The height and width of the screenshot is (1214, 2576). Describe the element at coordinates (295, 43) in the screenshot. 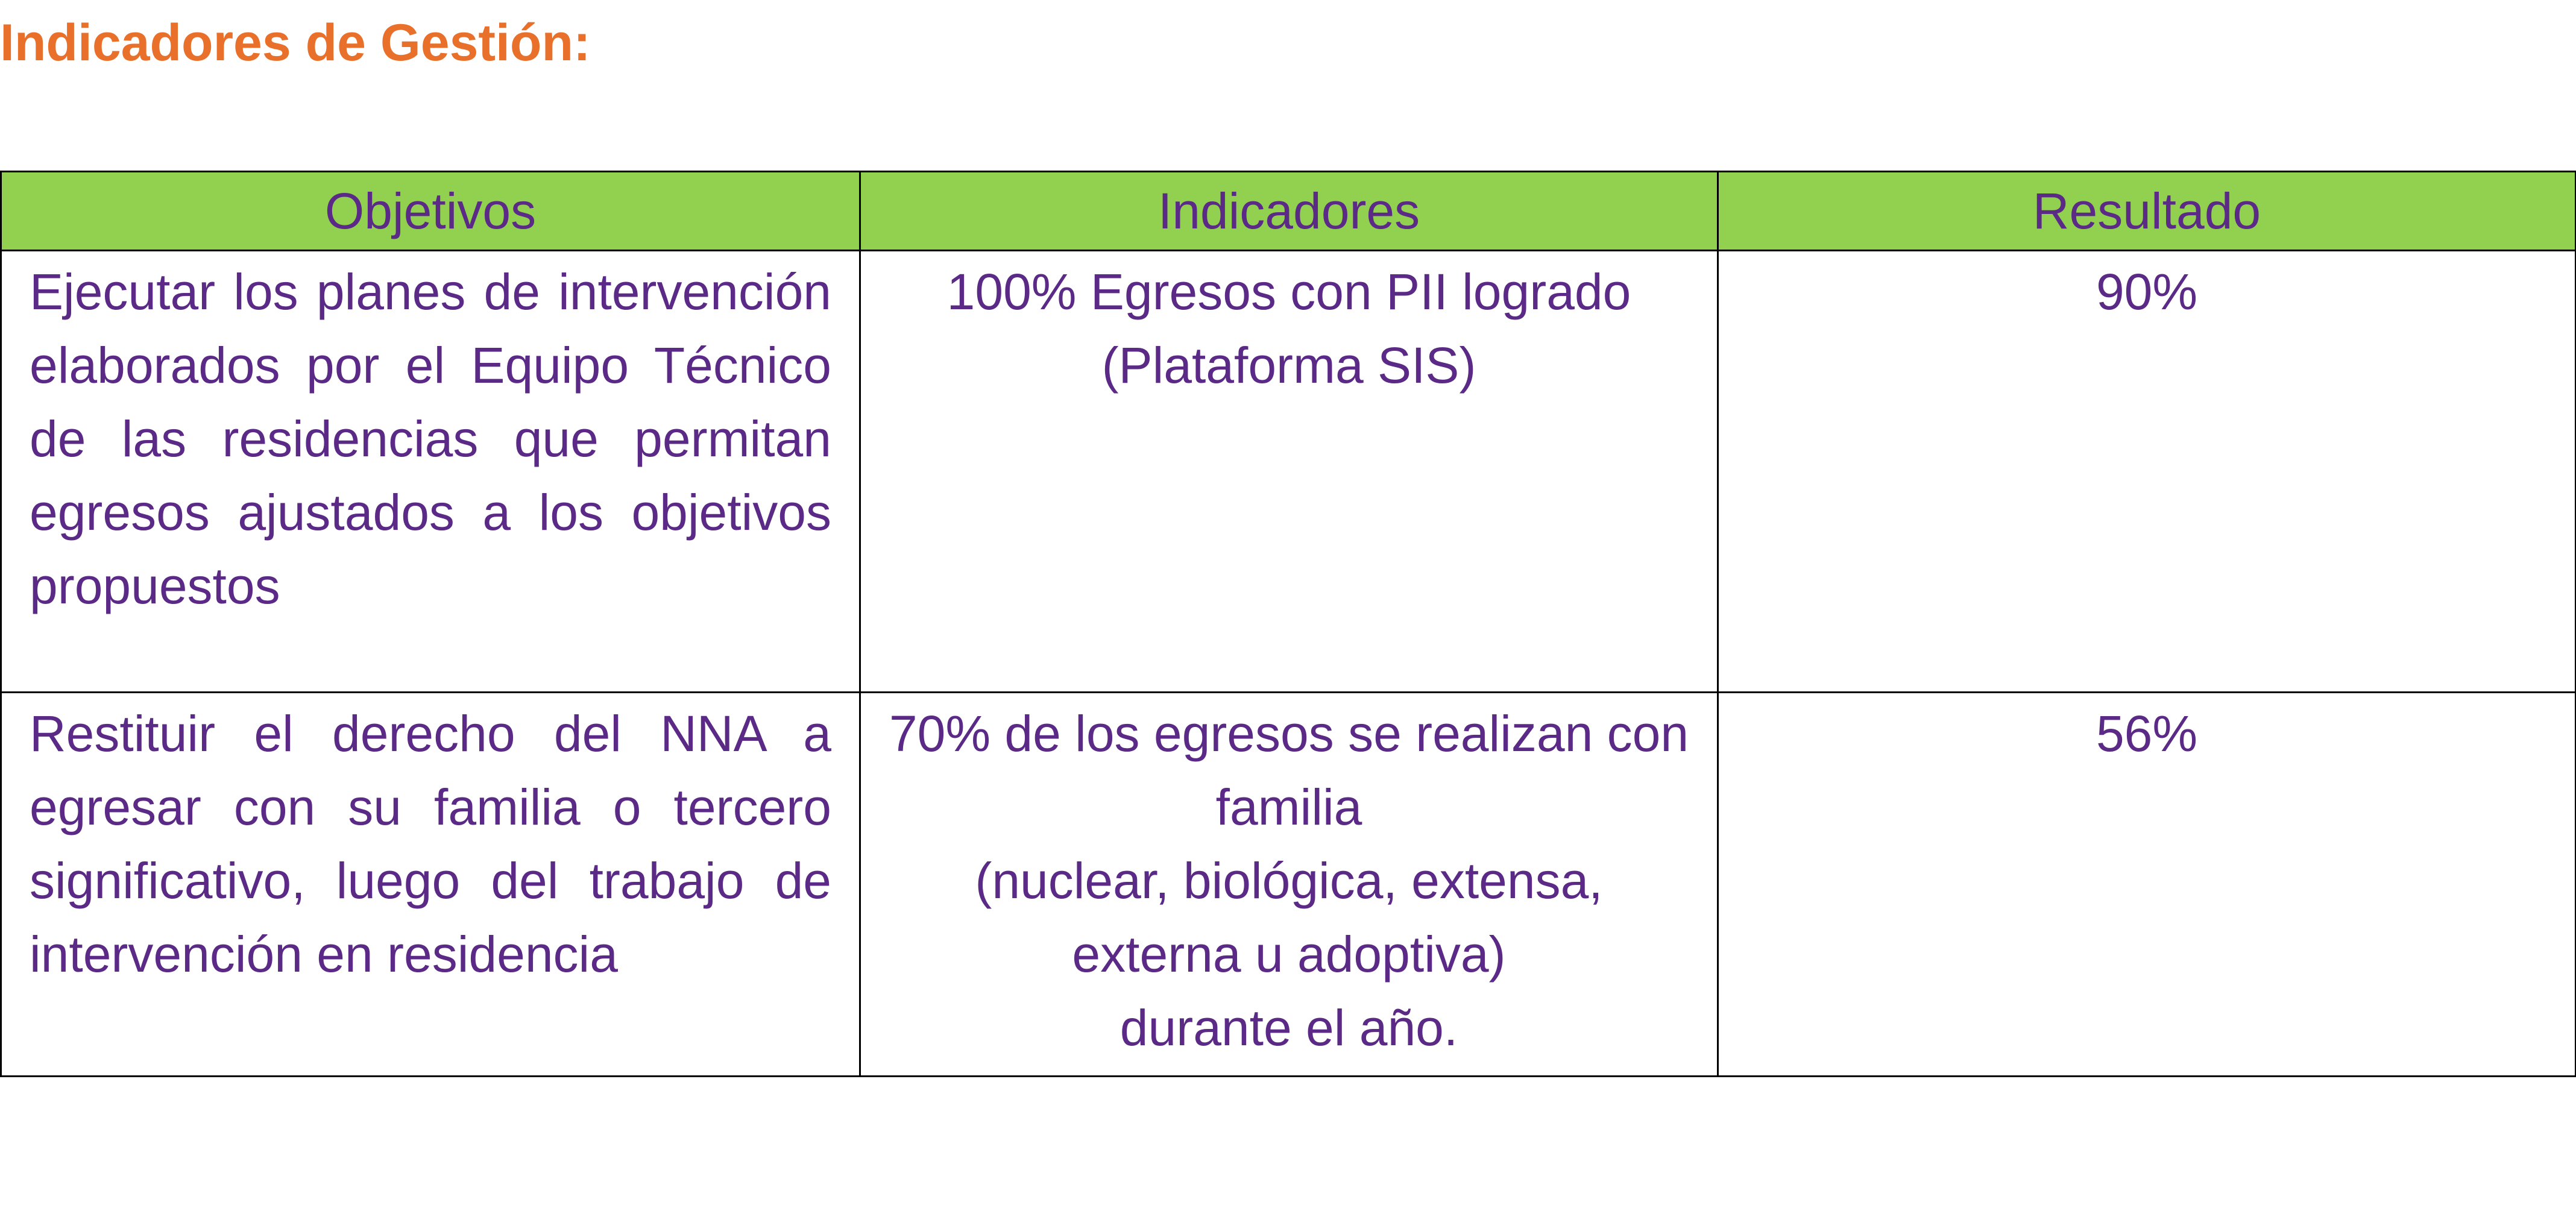

I see `page-title: Indicadores de Gestión:` at that location.